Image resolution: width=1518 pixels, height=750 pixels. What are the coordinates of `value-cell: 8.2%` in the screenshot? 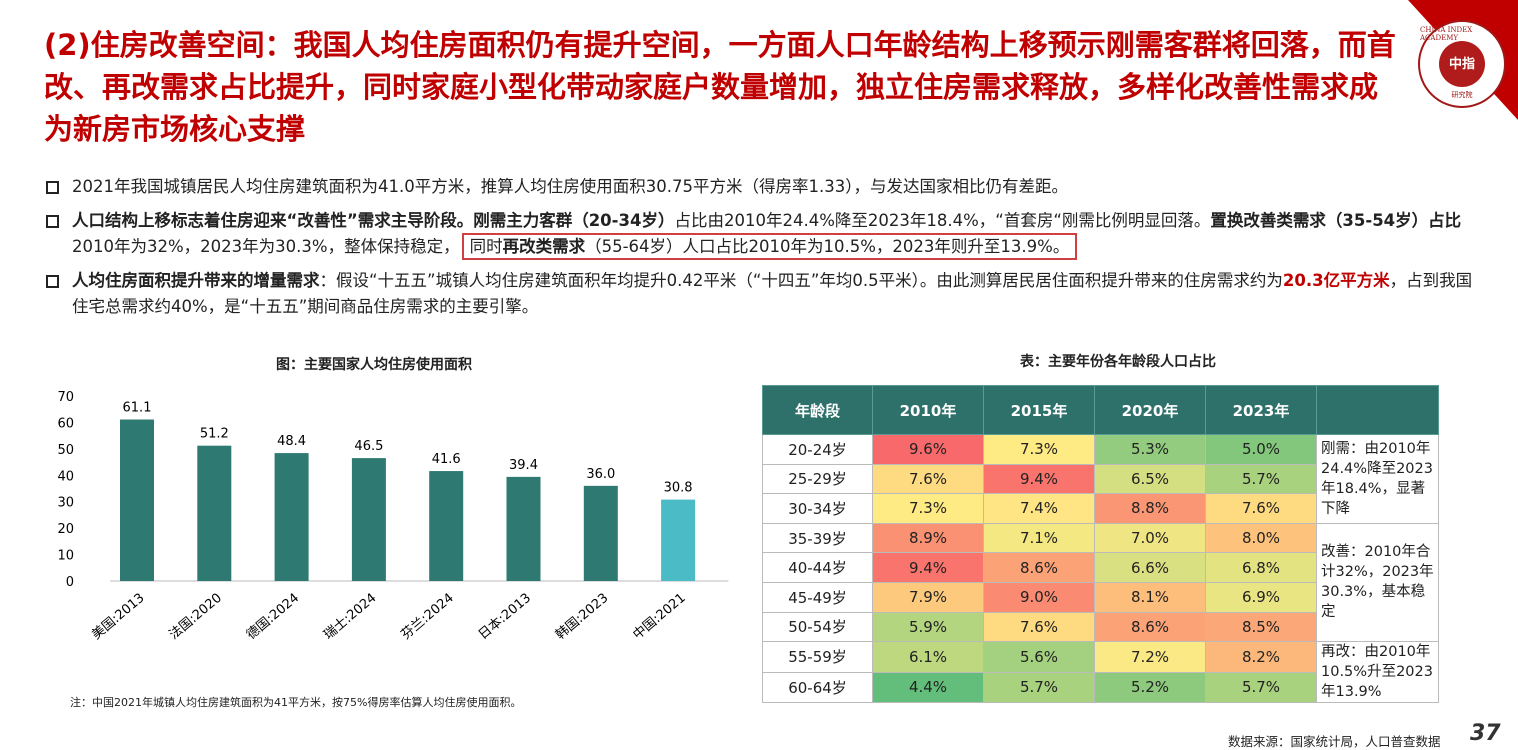 It's located at (1261, 657).